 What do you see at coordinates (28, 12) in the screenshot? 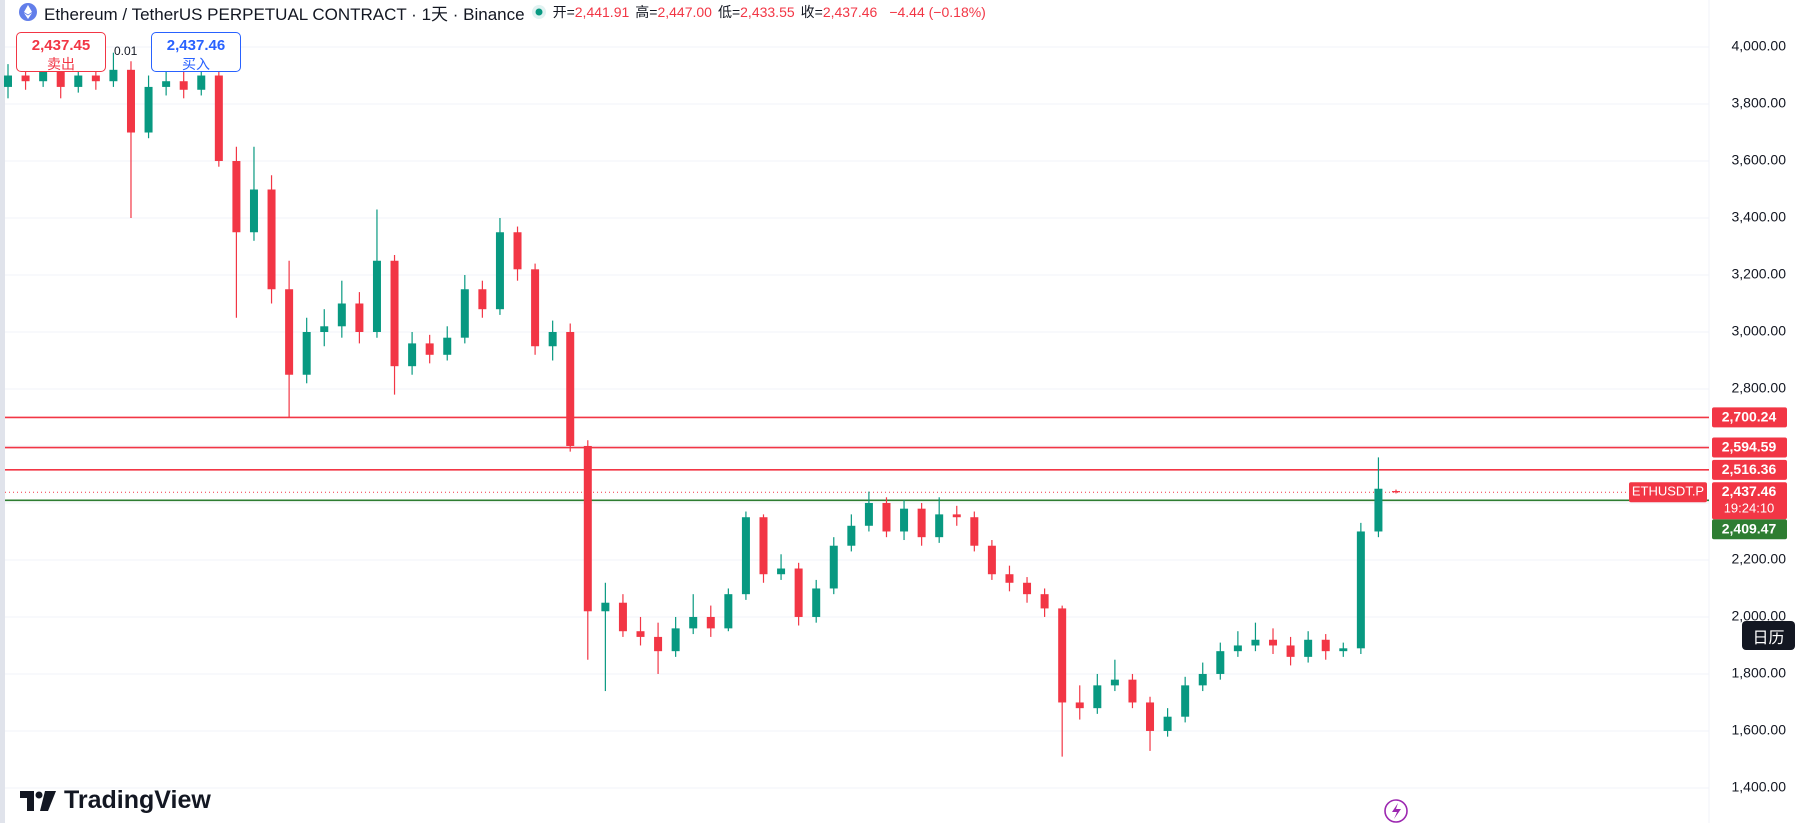
I see `symbol-icon` at bounding box center [28, 12].